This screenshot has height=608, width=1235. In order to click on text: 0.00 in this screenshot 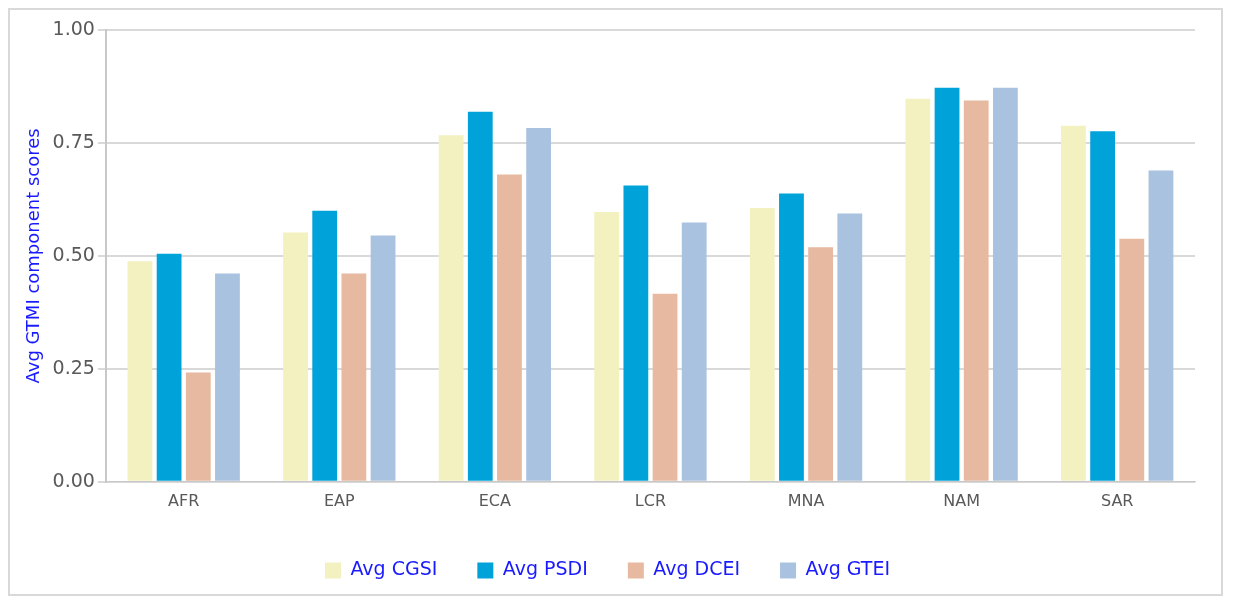, I will do `click(73, 479)`.